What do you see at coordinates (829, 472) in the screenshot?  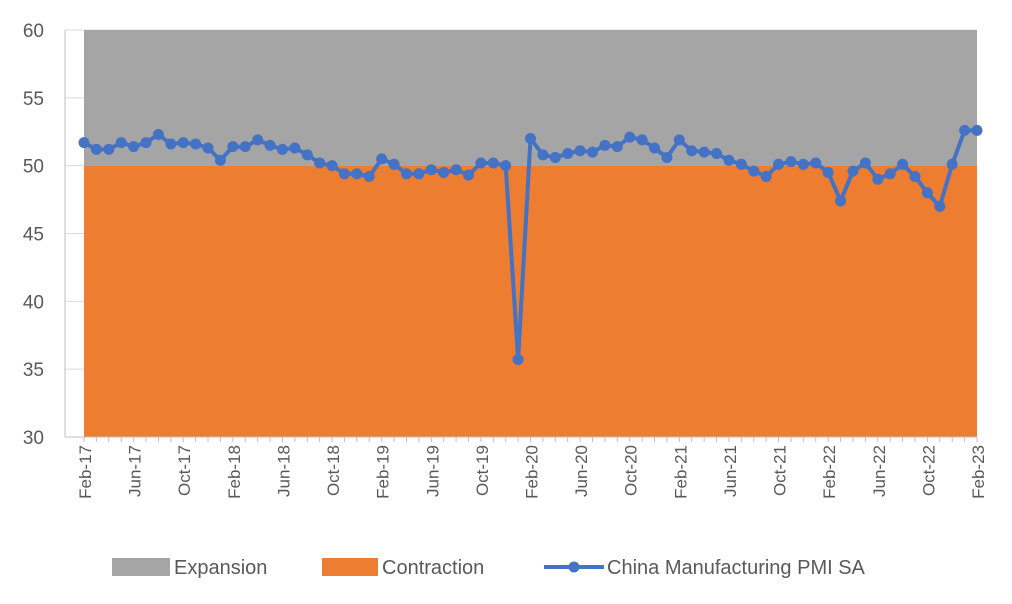 I see `x-tick-label: Feb-22` at bounding box center [829, 472].